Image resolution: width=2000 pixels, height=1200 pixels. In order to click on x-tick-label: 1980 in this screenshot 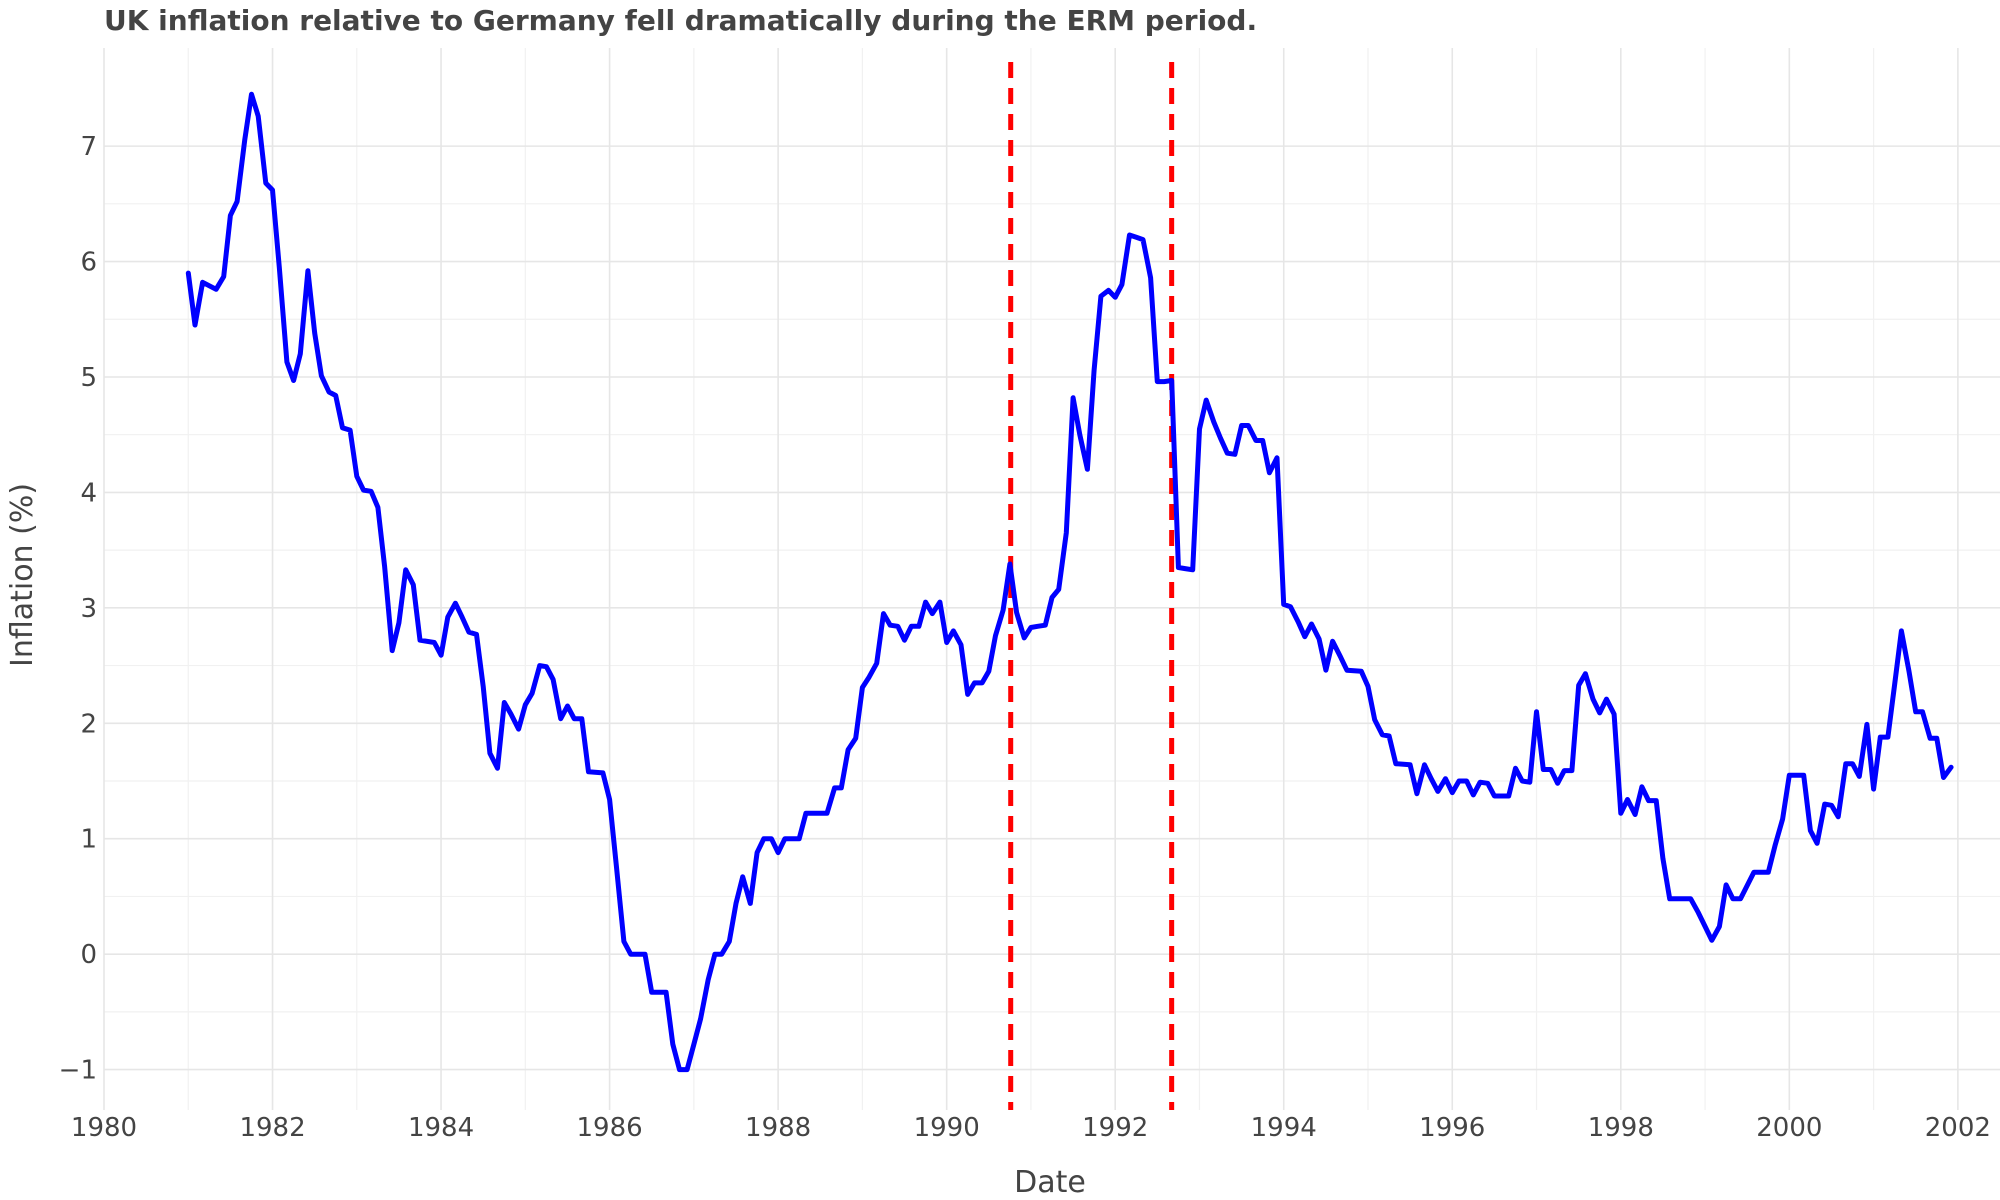, I will do `click(104, 1128)`.